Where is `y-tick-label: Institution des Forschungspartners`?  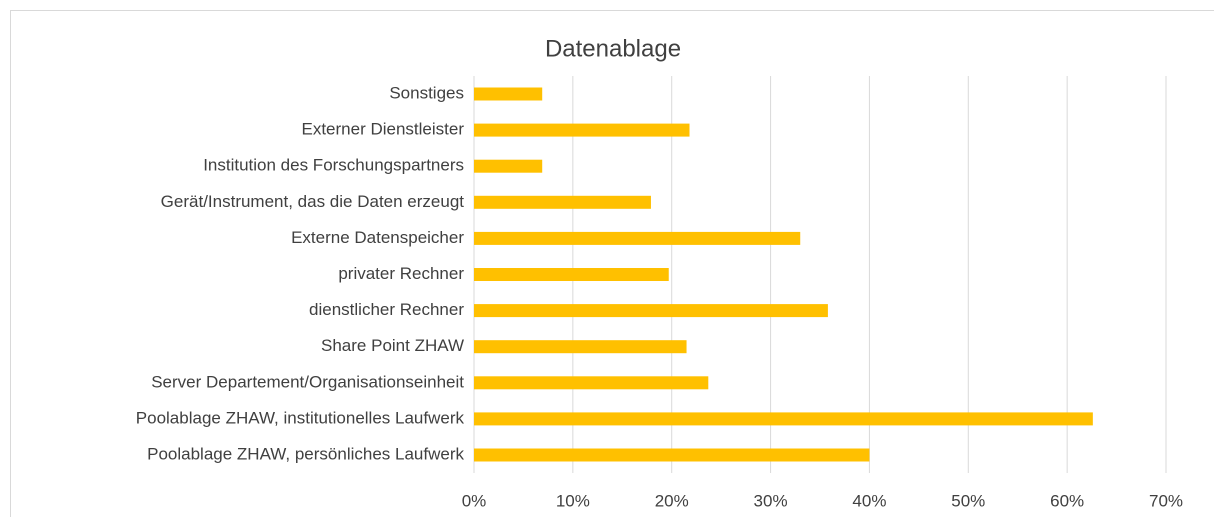 y-tick-label: Institution des Forschungspartners is located at coordinates (333, 165).